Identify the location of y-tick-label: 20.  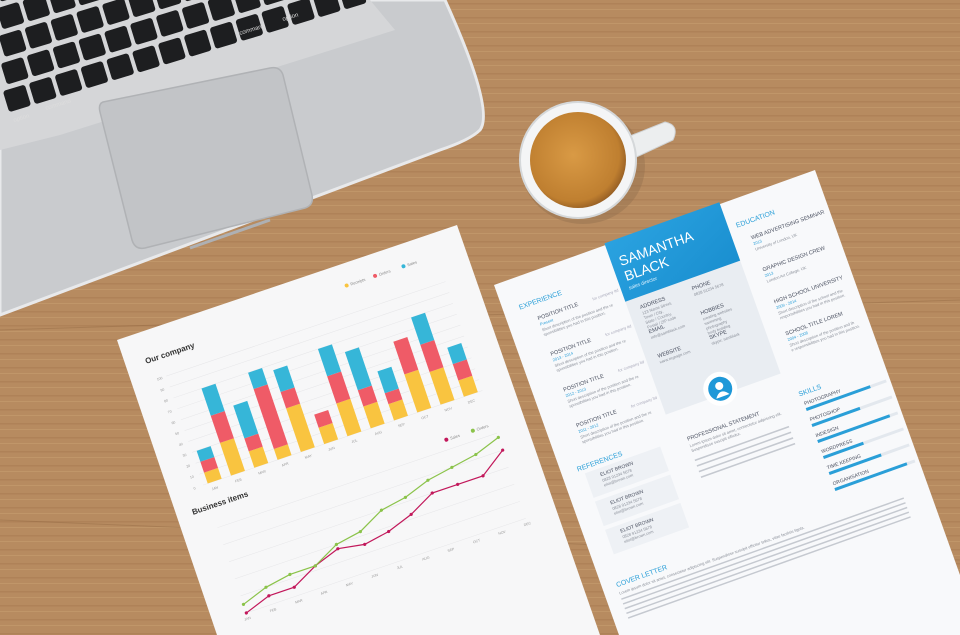
(188, 466).